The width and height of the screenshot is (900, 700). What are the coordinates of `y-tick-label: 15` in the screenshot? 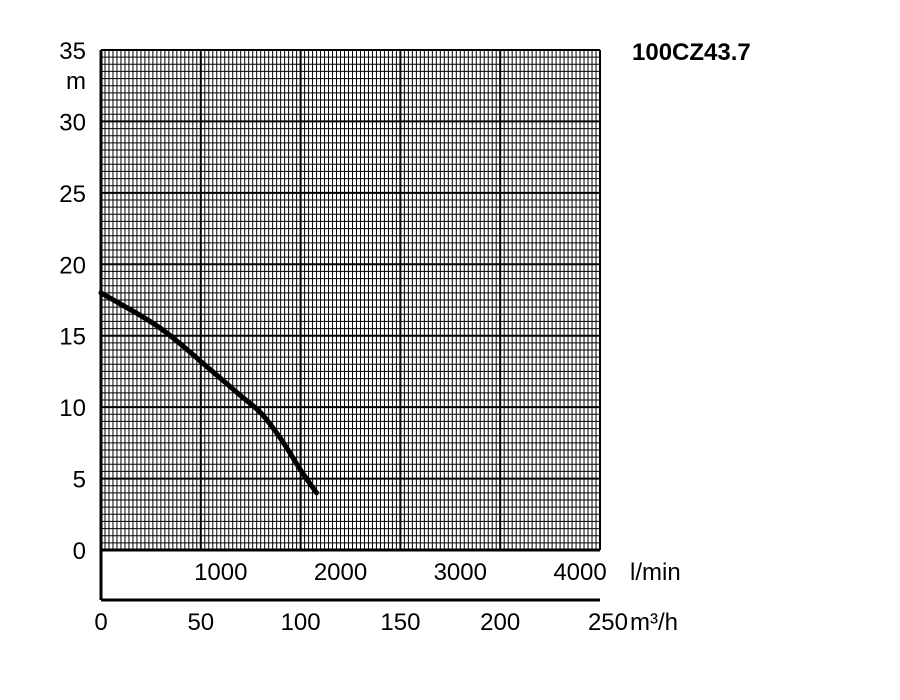 It's located at (72, 337).